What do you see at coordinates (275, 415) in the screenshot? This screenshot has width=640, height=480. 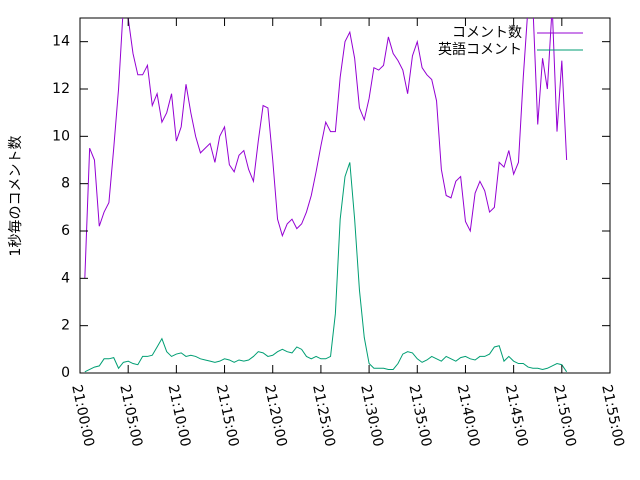 I see `x-tick-label: 21:20:00` at bounding box center [275, 415].